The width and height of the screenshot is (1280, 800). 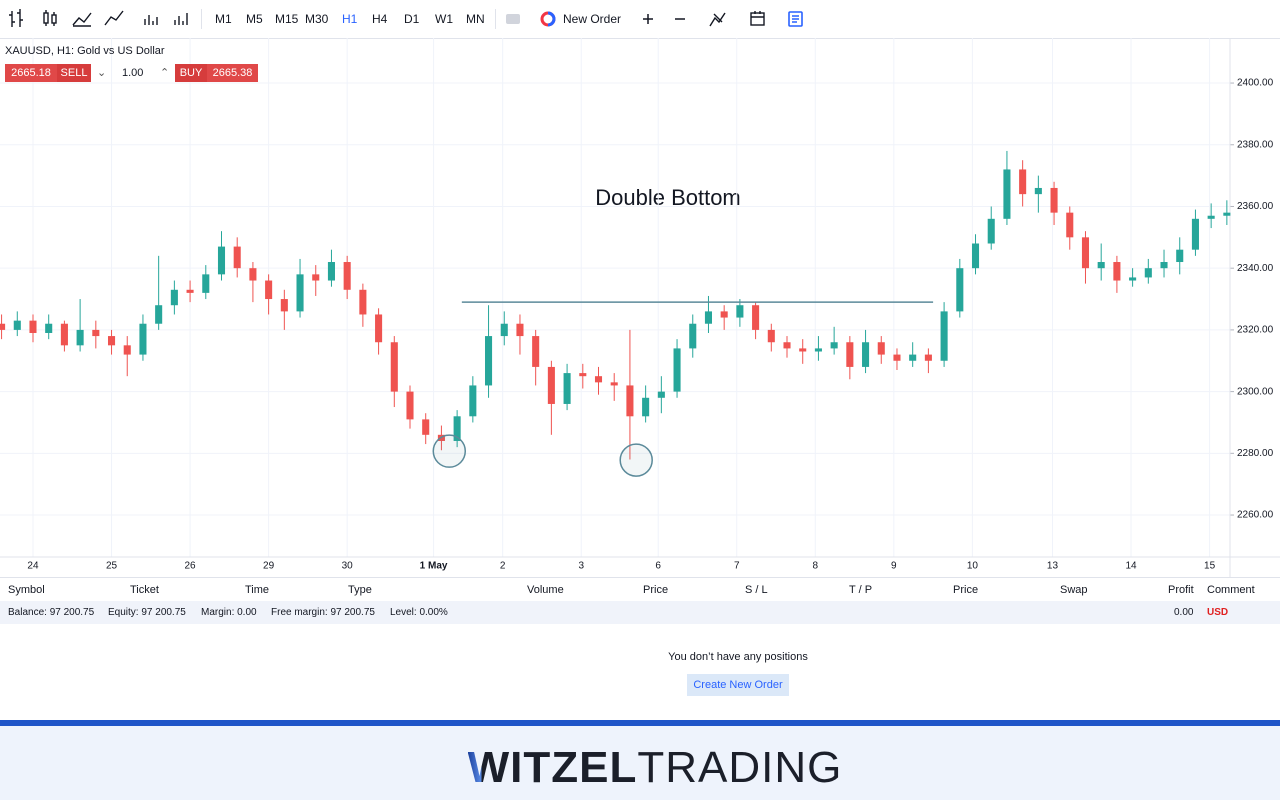 I want to click on chart-title: XAUUSD, H1: Gold vs US Dollar, so click(x=85, y=51).